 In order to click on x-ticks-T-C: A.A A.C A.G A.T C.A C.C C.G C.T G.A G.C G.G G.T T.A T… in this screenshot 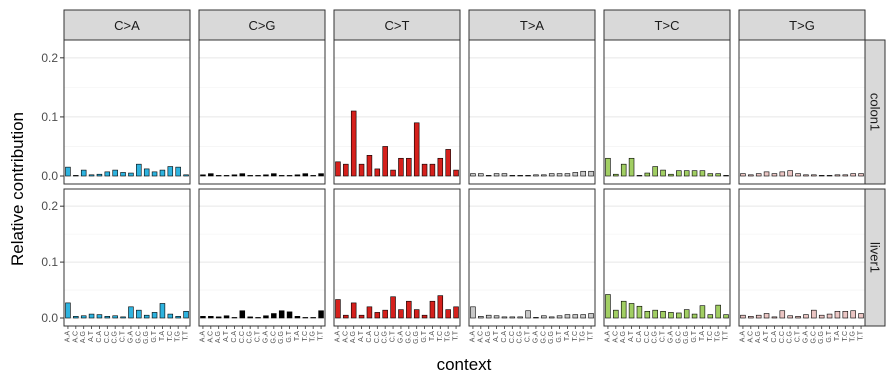, I will do `click(667, 335)`.